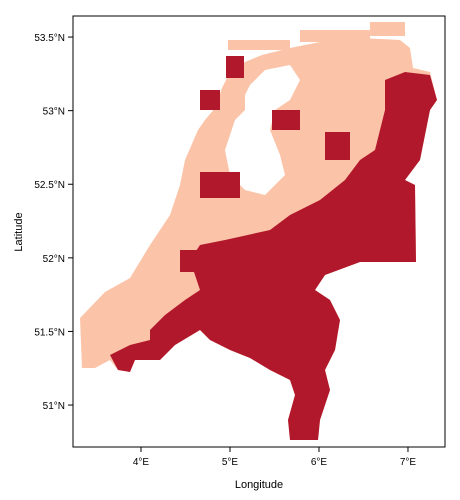 The width and height of the screenshot is (460, 500). Describe the element at coordinates (259, 485) in the screenshot. I see `x-axis-title: Longitude` at that location.